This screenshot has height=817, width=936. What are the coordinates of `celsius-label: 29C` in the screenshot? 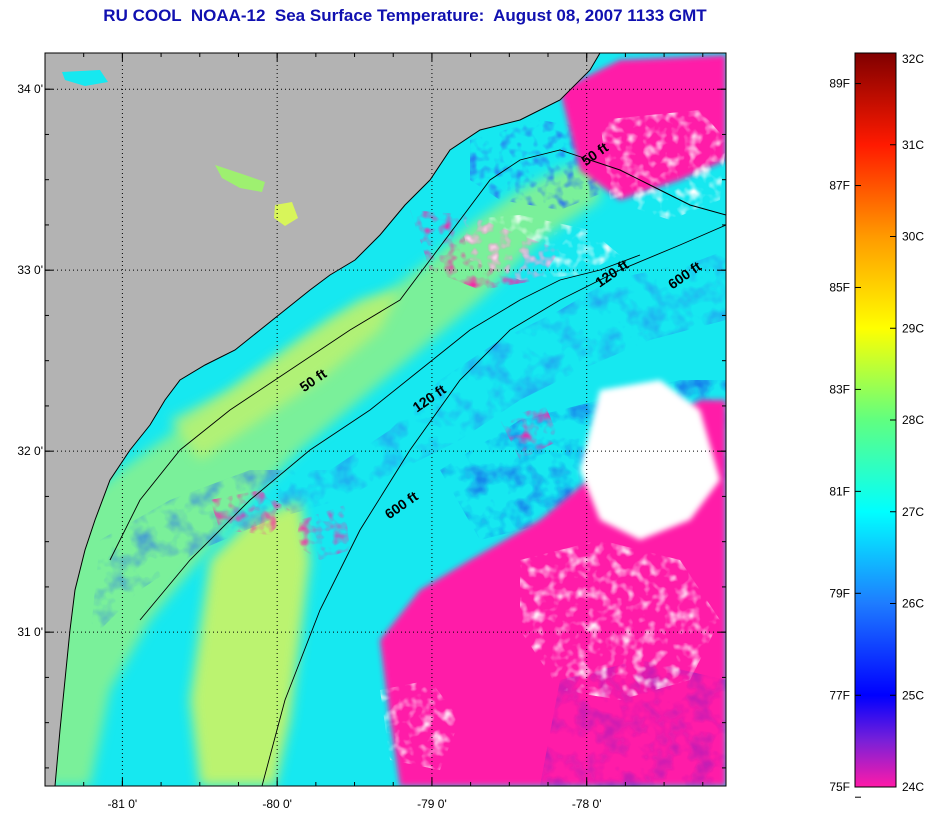 It's located at (913, 328).